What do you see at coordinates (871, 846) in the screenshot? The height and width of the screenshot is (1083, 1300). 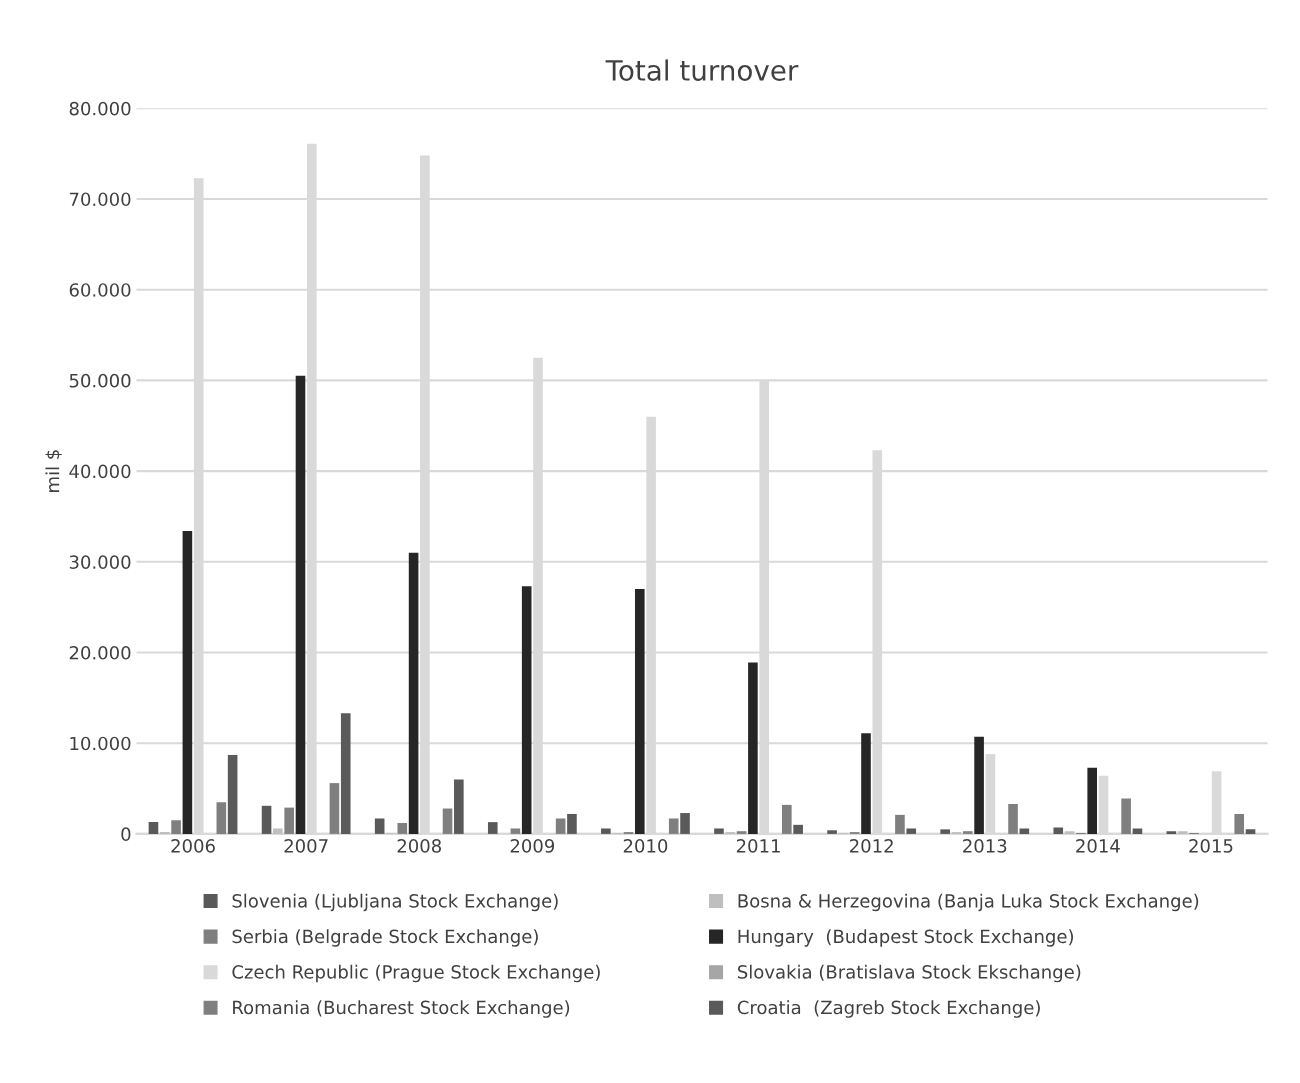 I see `x-tick-label: 2012` at bounding box center [871, 846].